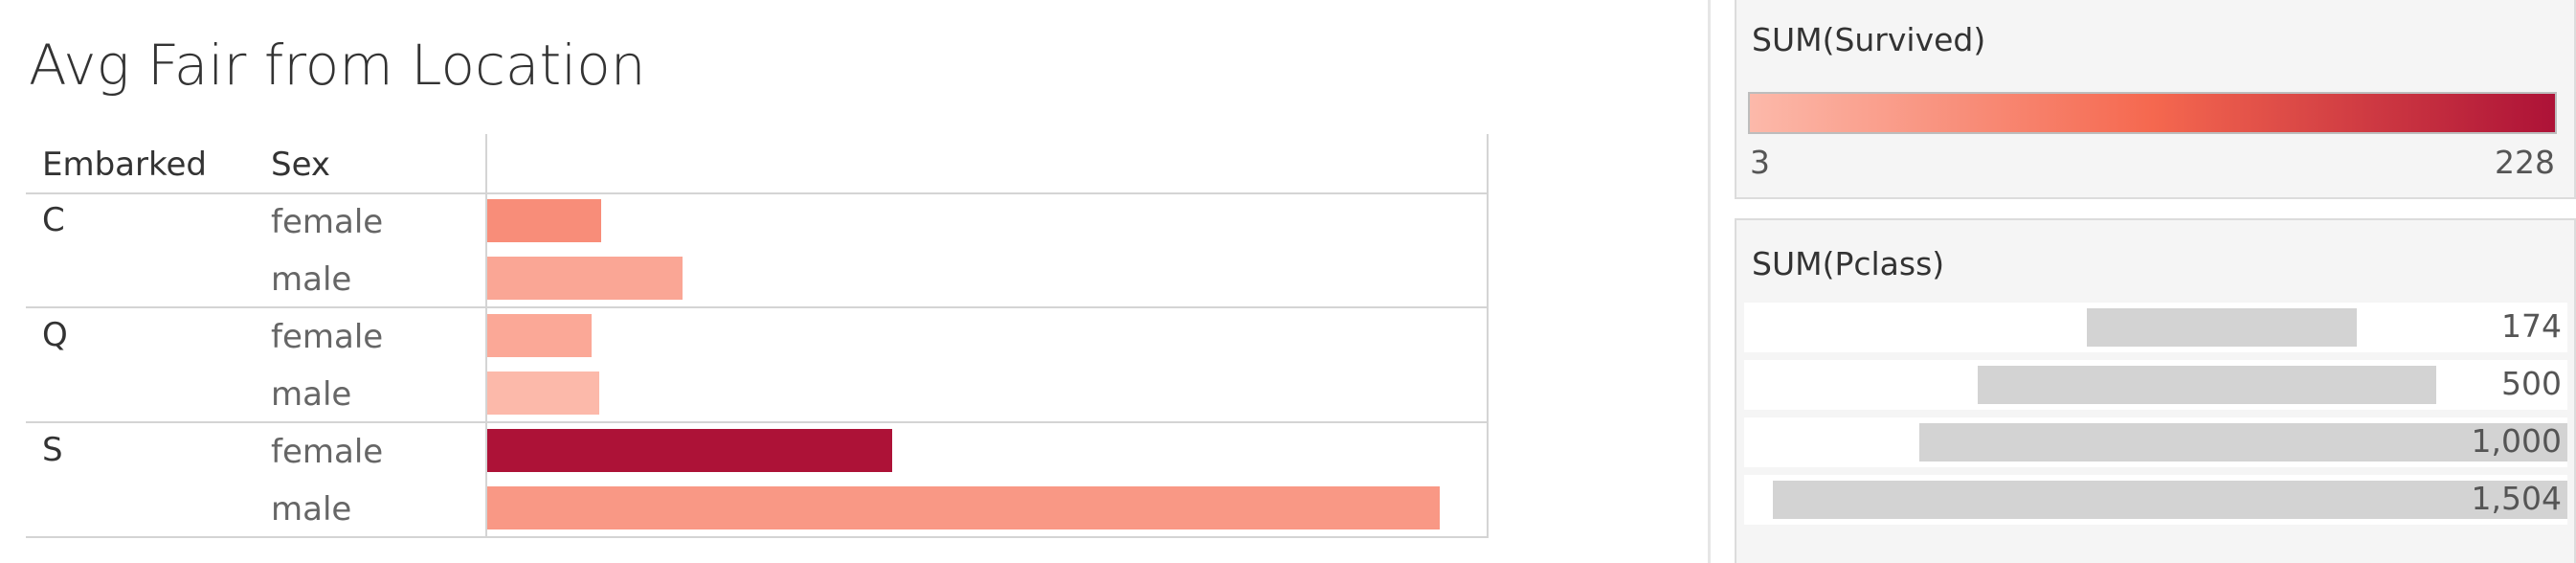  I want to click on color-ramp-min-label: 3, so click(1760, 162).